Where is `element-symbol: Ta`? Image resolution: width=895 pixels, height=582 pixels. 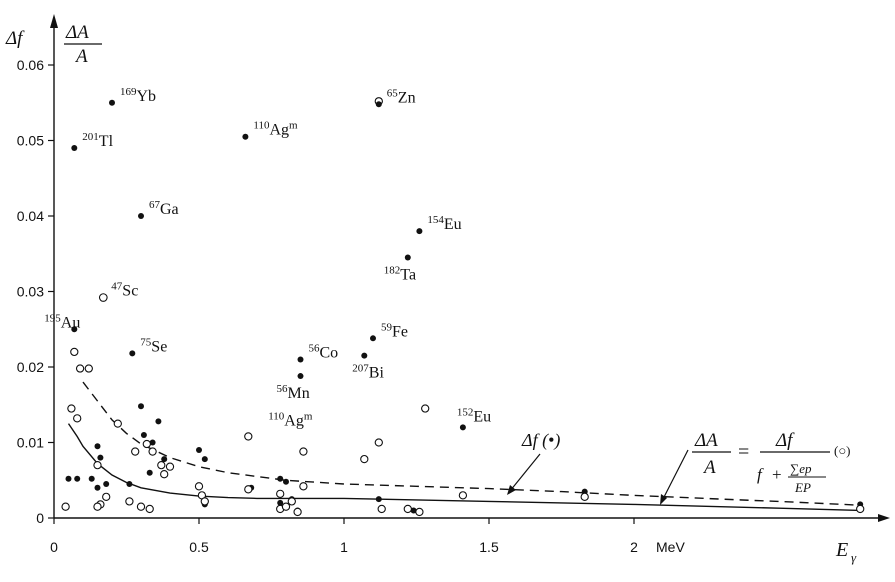
element-symbol: Ta is located at coordinates (408, 275).